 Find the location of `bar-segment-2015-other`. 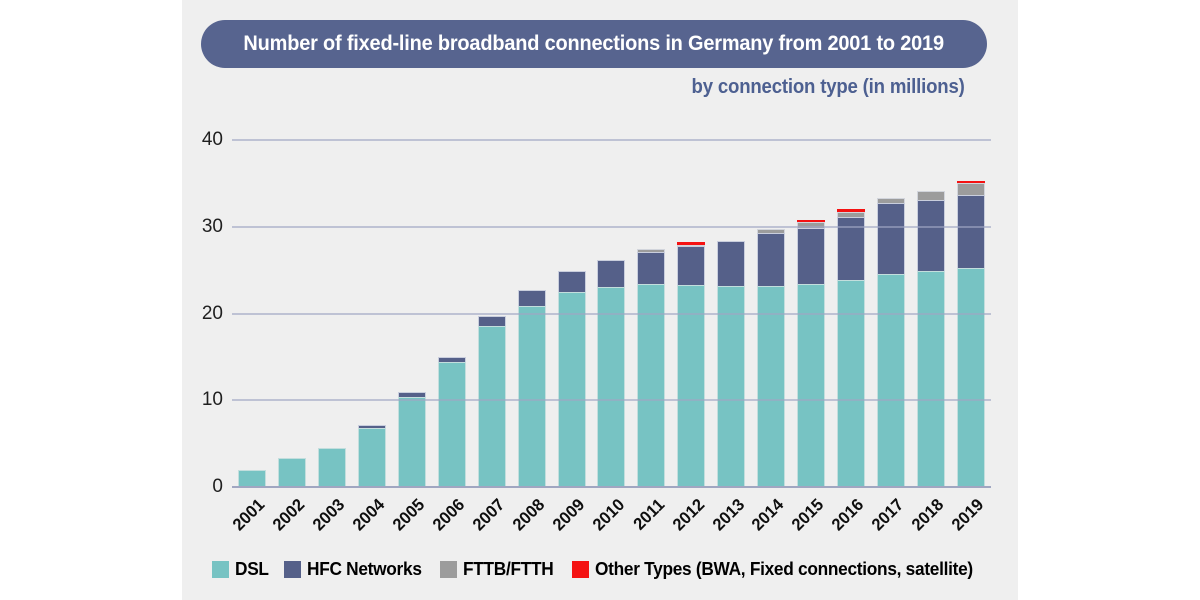

bar-segment-2015-other is located at coordinates (811, 221).